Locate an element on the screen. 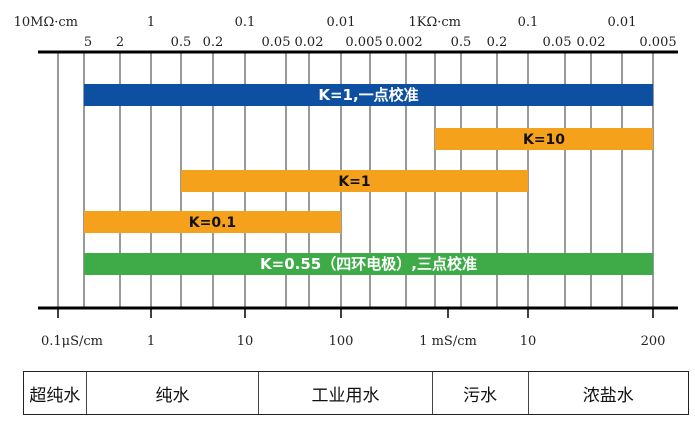 This screenshot has height=430, width=695. water-type-label: 浓盐水 is located at coordinates (608, 395).